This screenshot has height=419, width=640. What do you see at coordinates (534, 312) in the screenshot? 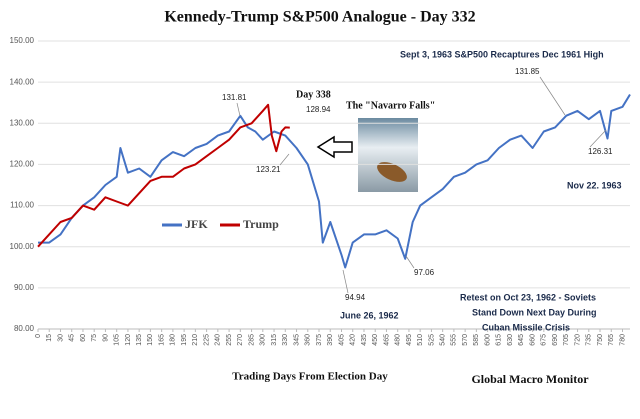
I see `annotation: Stand Down Next Day During` at bounding box center [534, 312].